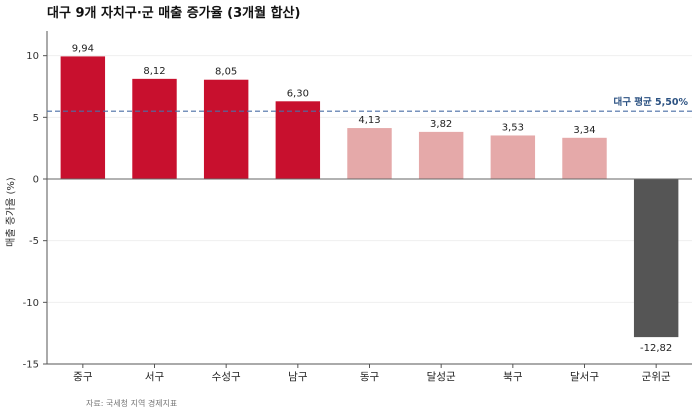 The image size is (700, 414). I want to click on x-tick-label: 동구, so click(370, 377).